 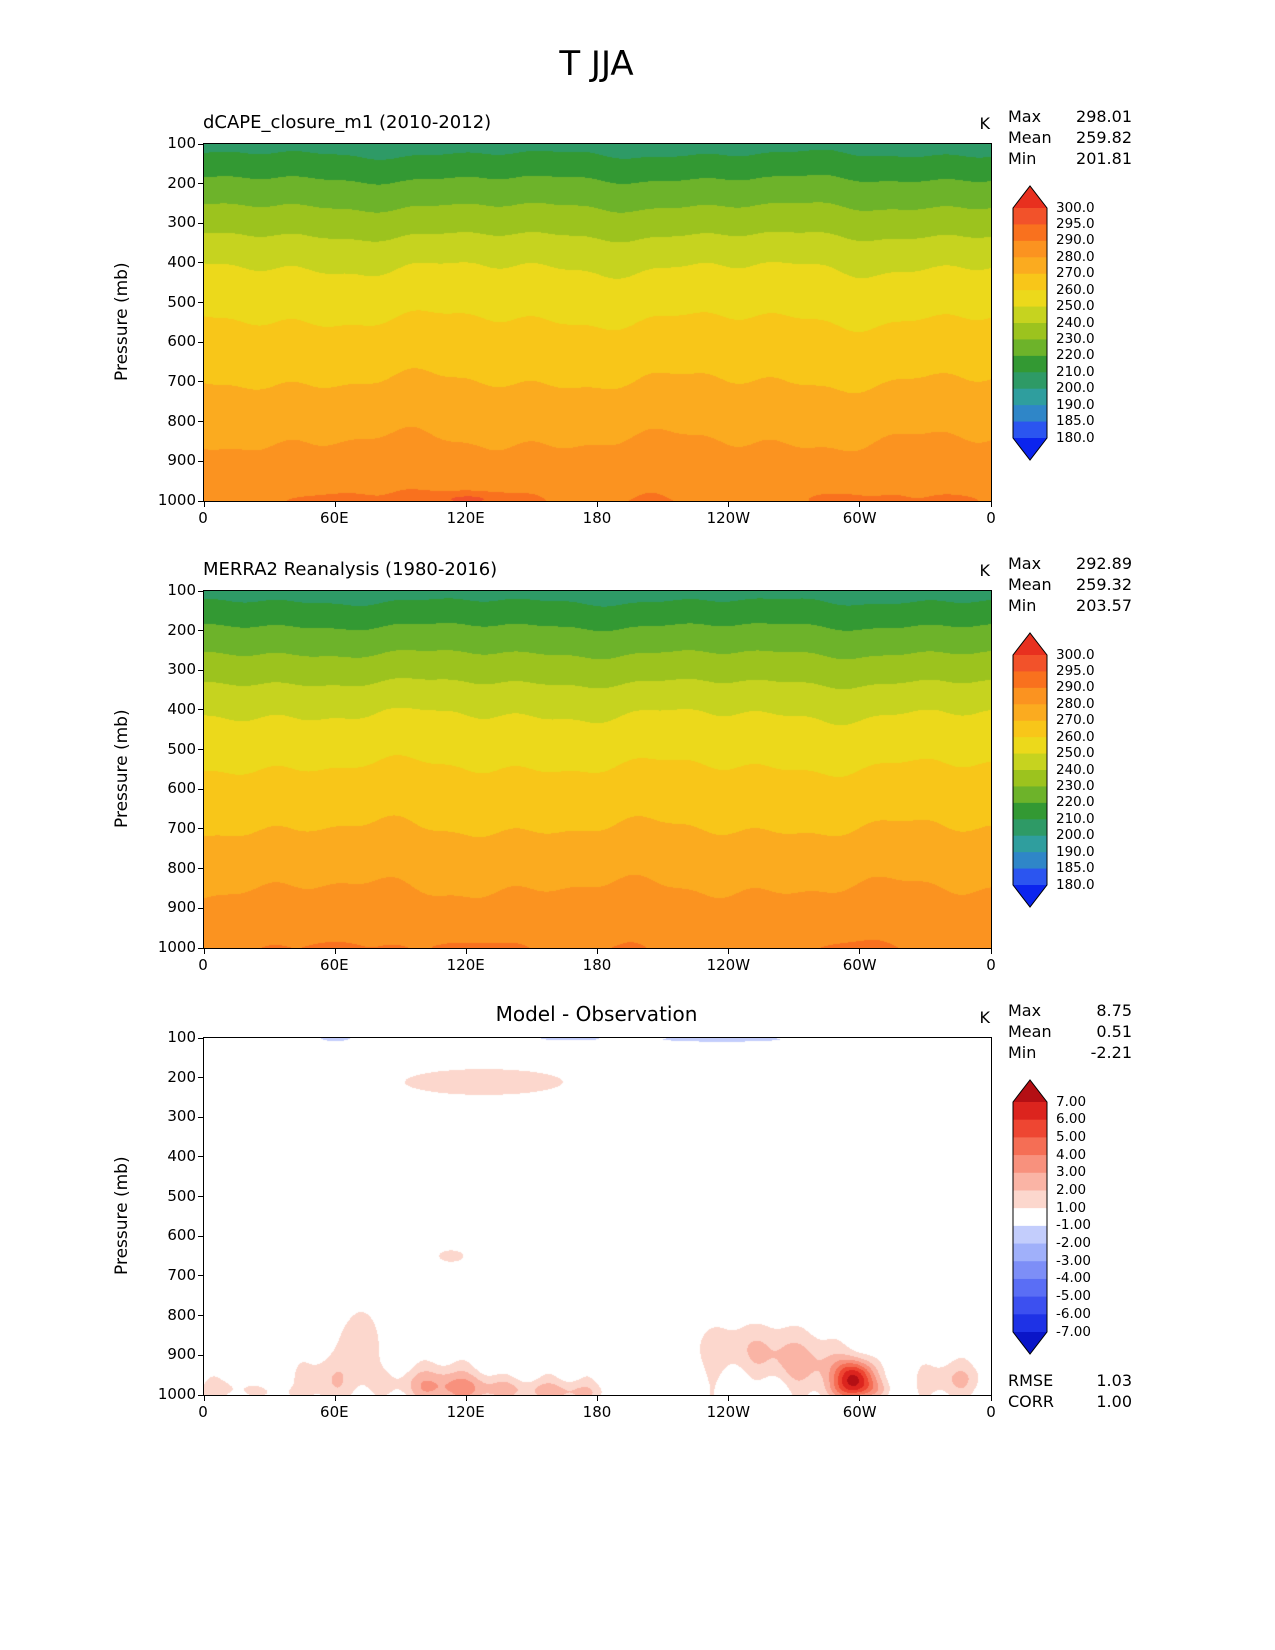 What do you see at coordinates (1073, 1313) in the screenshot?
I see `colorbar-level-label: -6.00` at bounding box center [1073, 1313].